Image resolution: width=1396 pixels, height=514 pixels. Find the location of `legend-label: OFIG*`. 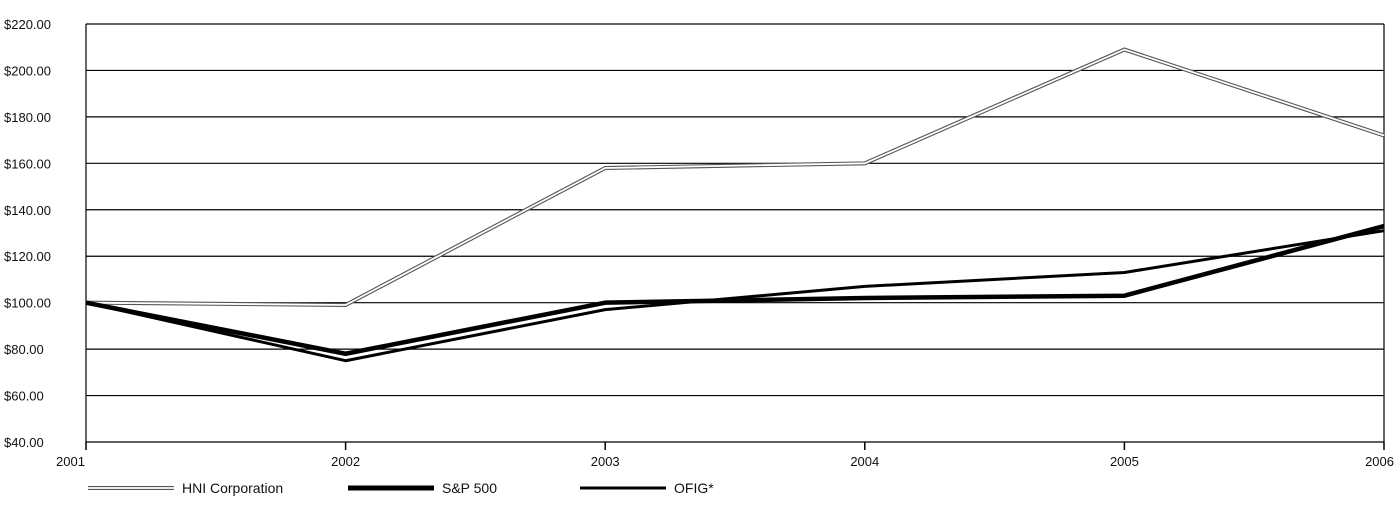

legend-label: OFIG* is located at coordinates (694, 488).